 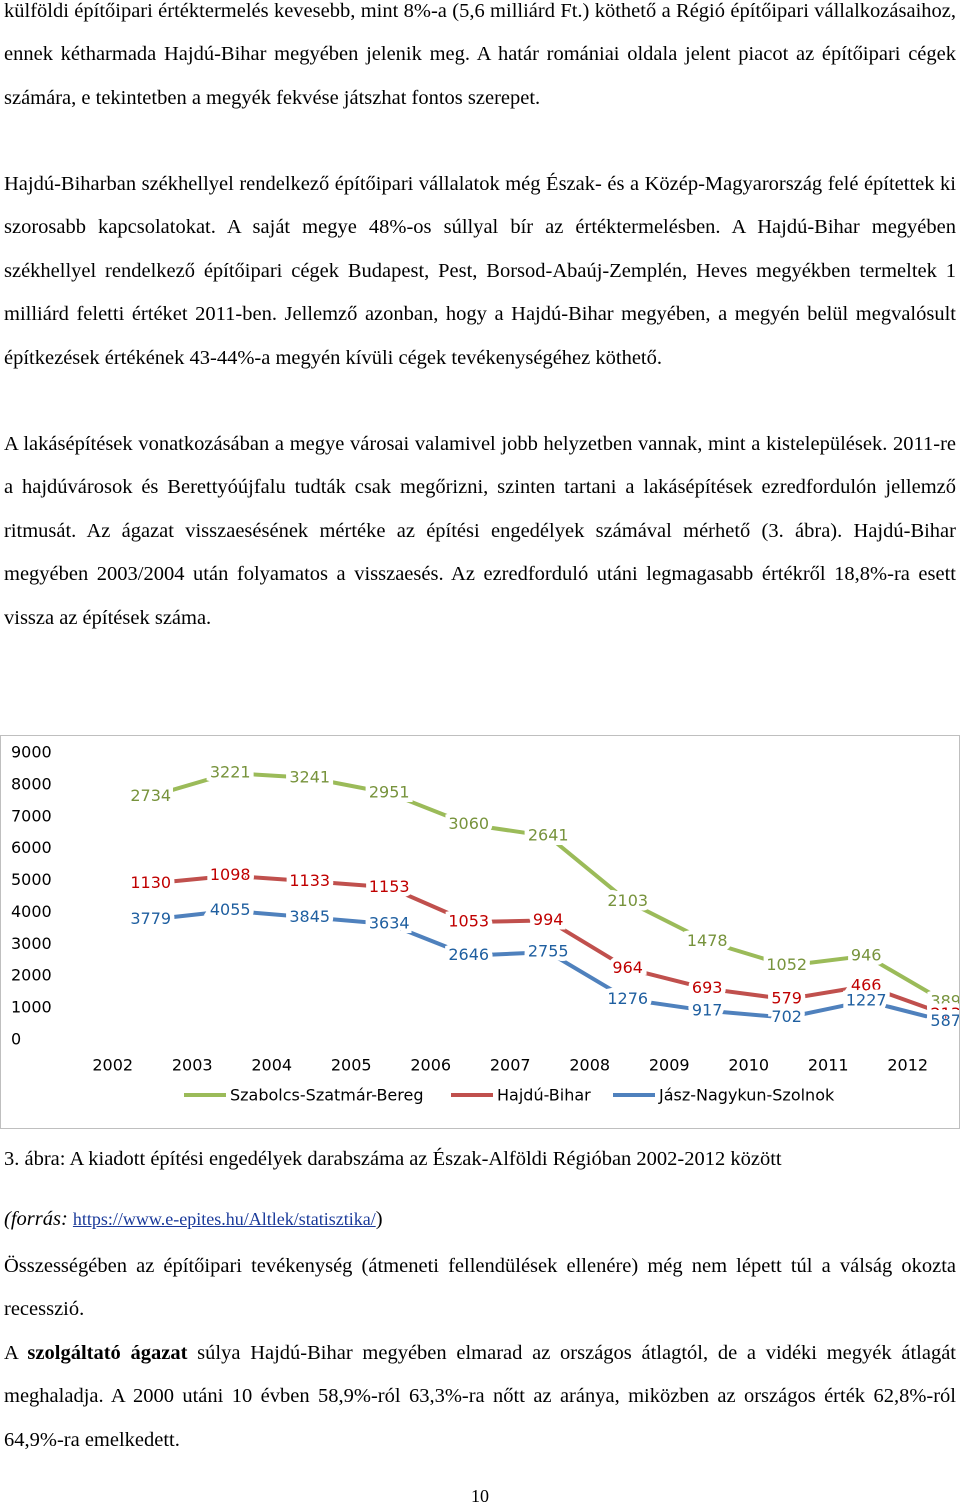 What do you see at coordinates (786, 998) in the screenshot?
I see `data-label: 579` at bounding box center [786, 998].